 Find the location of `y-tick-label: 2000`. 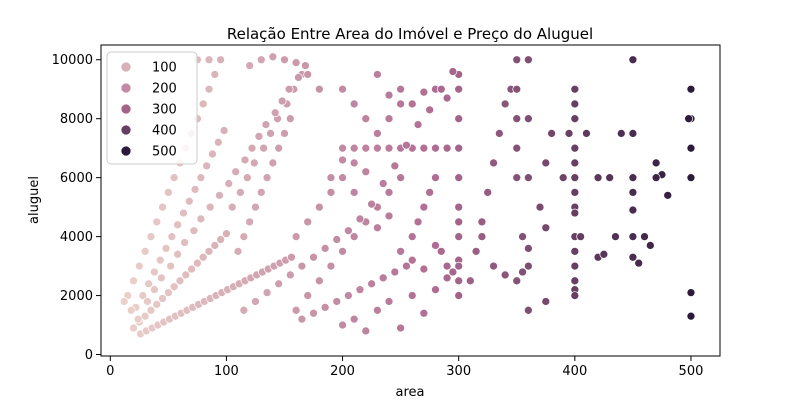

y-tick-label: 2000 is located at coordinates (76, 296).